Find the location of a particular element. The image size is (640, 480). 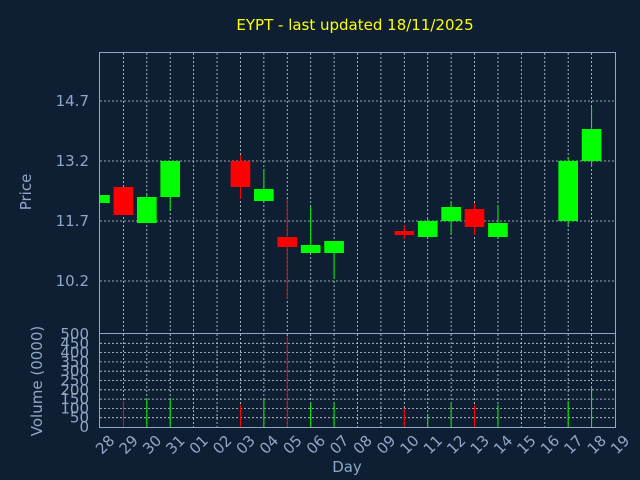

x-tick-label: 14 is located at coordinates (503, 445).